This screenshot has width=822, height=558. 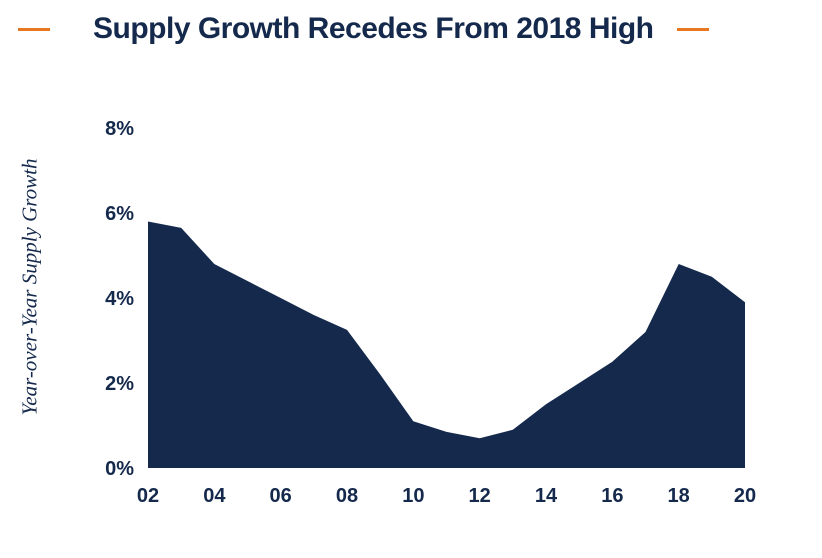 What do you see at coordinates (119, 214) in the screenshot?
I see `y-tick-label-6: 6%` at bounding box center [119, 214].